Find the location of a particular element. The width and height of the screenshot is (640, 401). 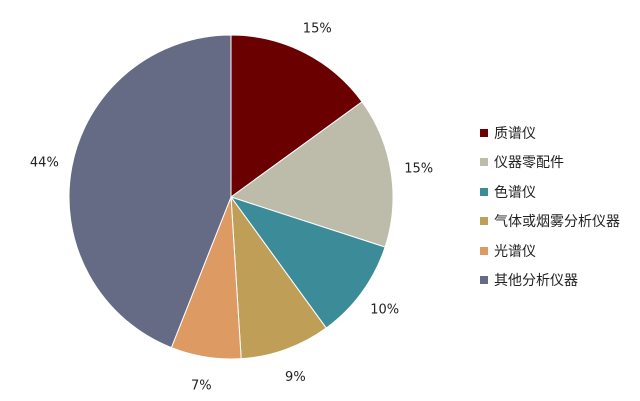

legend-item: 光谱仪 is located at coordinates (550, 251).